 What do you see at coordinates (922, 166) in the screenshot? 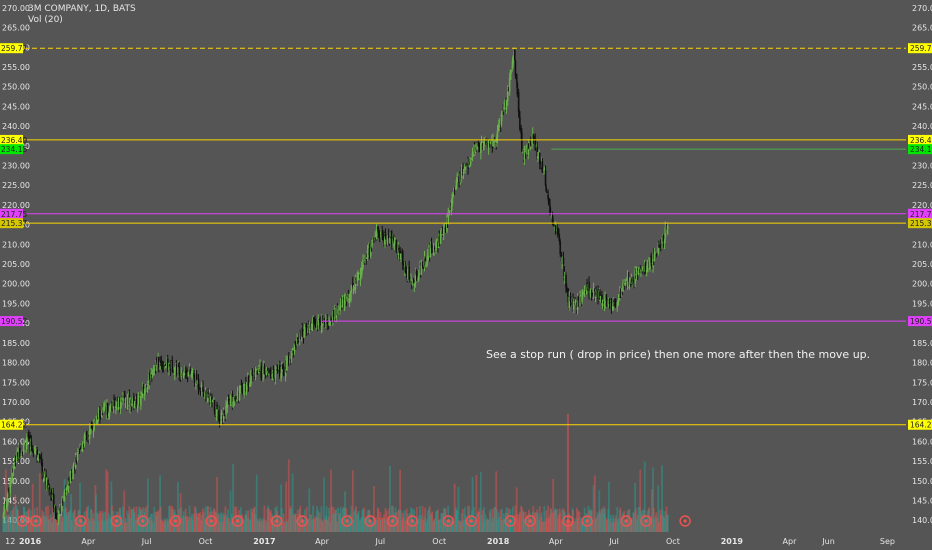
I see `y-tick-label-right: 230.00` at bounding box center [922, 166].